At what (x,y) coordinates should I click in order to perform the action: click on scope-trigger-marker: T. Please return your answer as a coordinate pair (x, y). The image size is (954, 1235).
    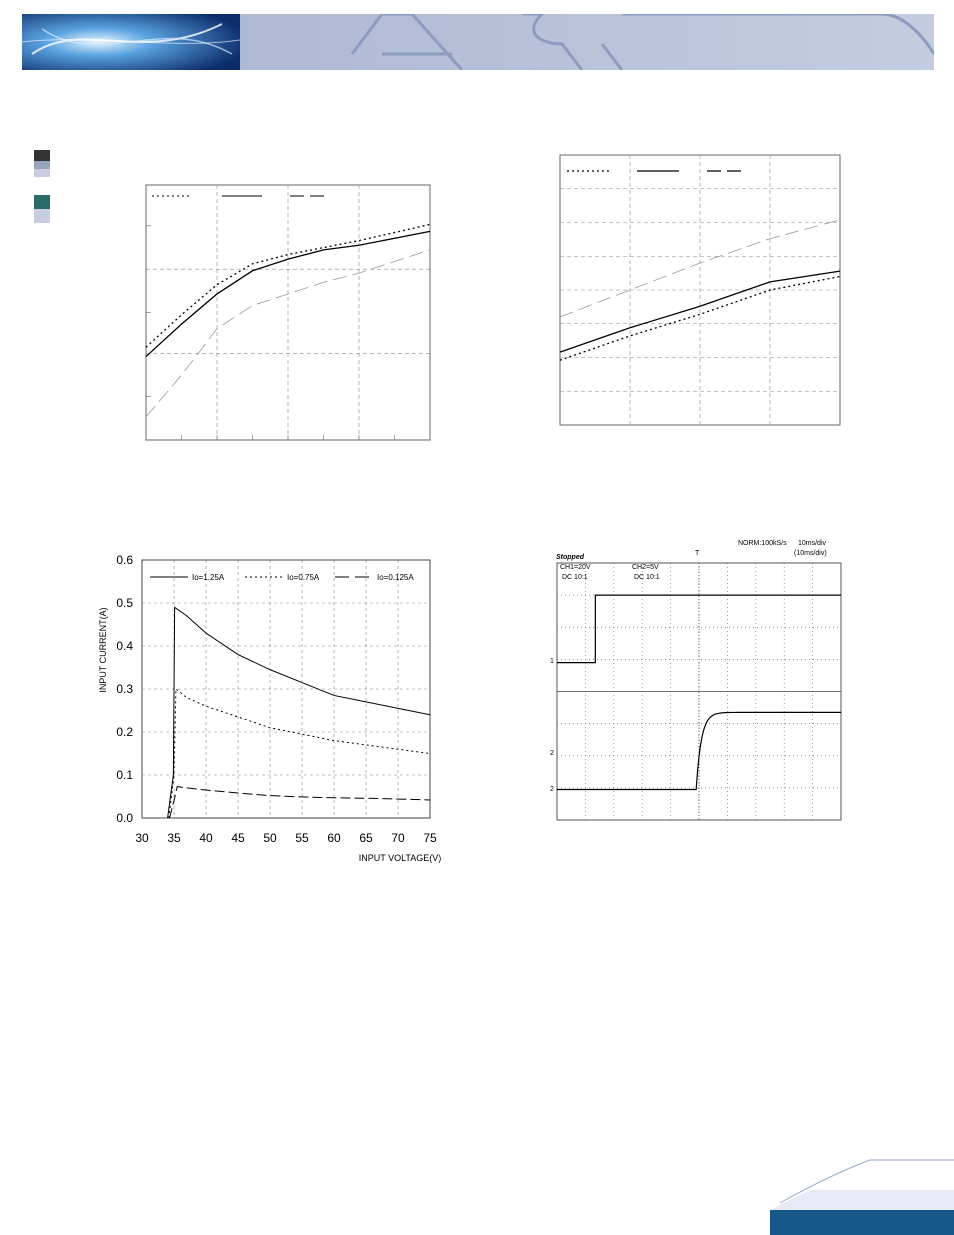
    Looking at the image, I should click on (697, 553).